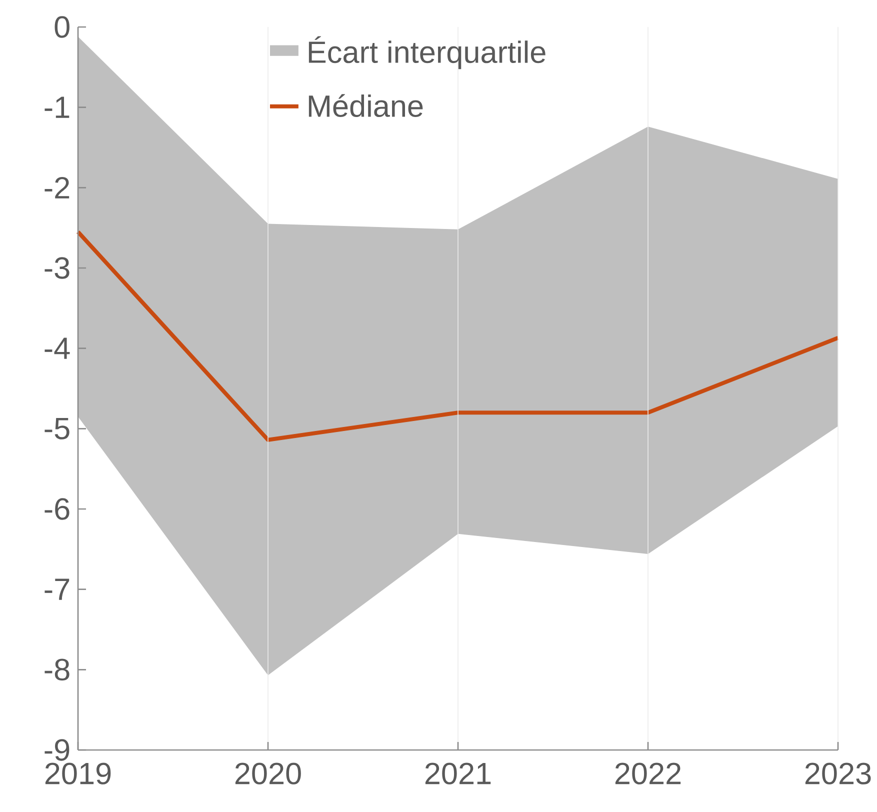  I want to click on y-tick-label: -5, so click(57, 429).